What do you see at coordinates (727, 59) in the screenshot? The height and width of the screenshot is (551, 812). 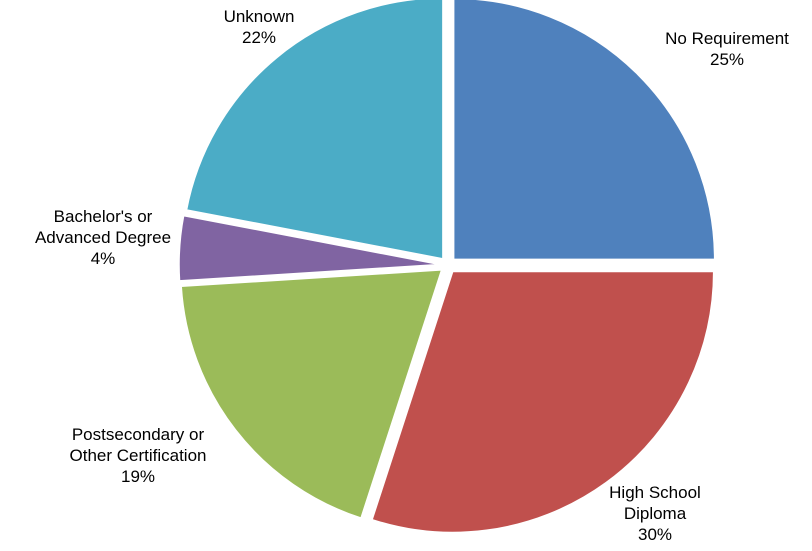 I see `slice-value-label: 25%` at bounding box center [727, 59].